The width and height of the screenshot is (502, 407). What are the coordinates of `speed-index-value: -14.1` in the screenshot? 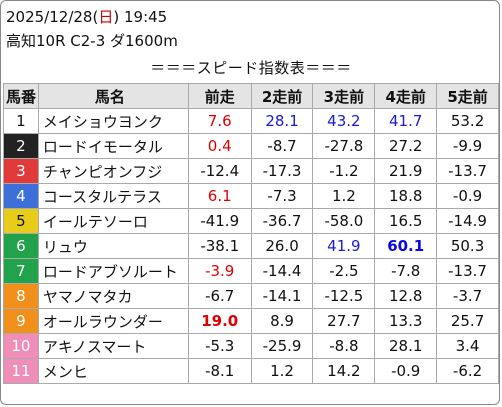 It's located at (282, 296).